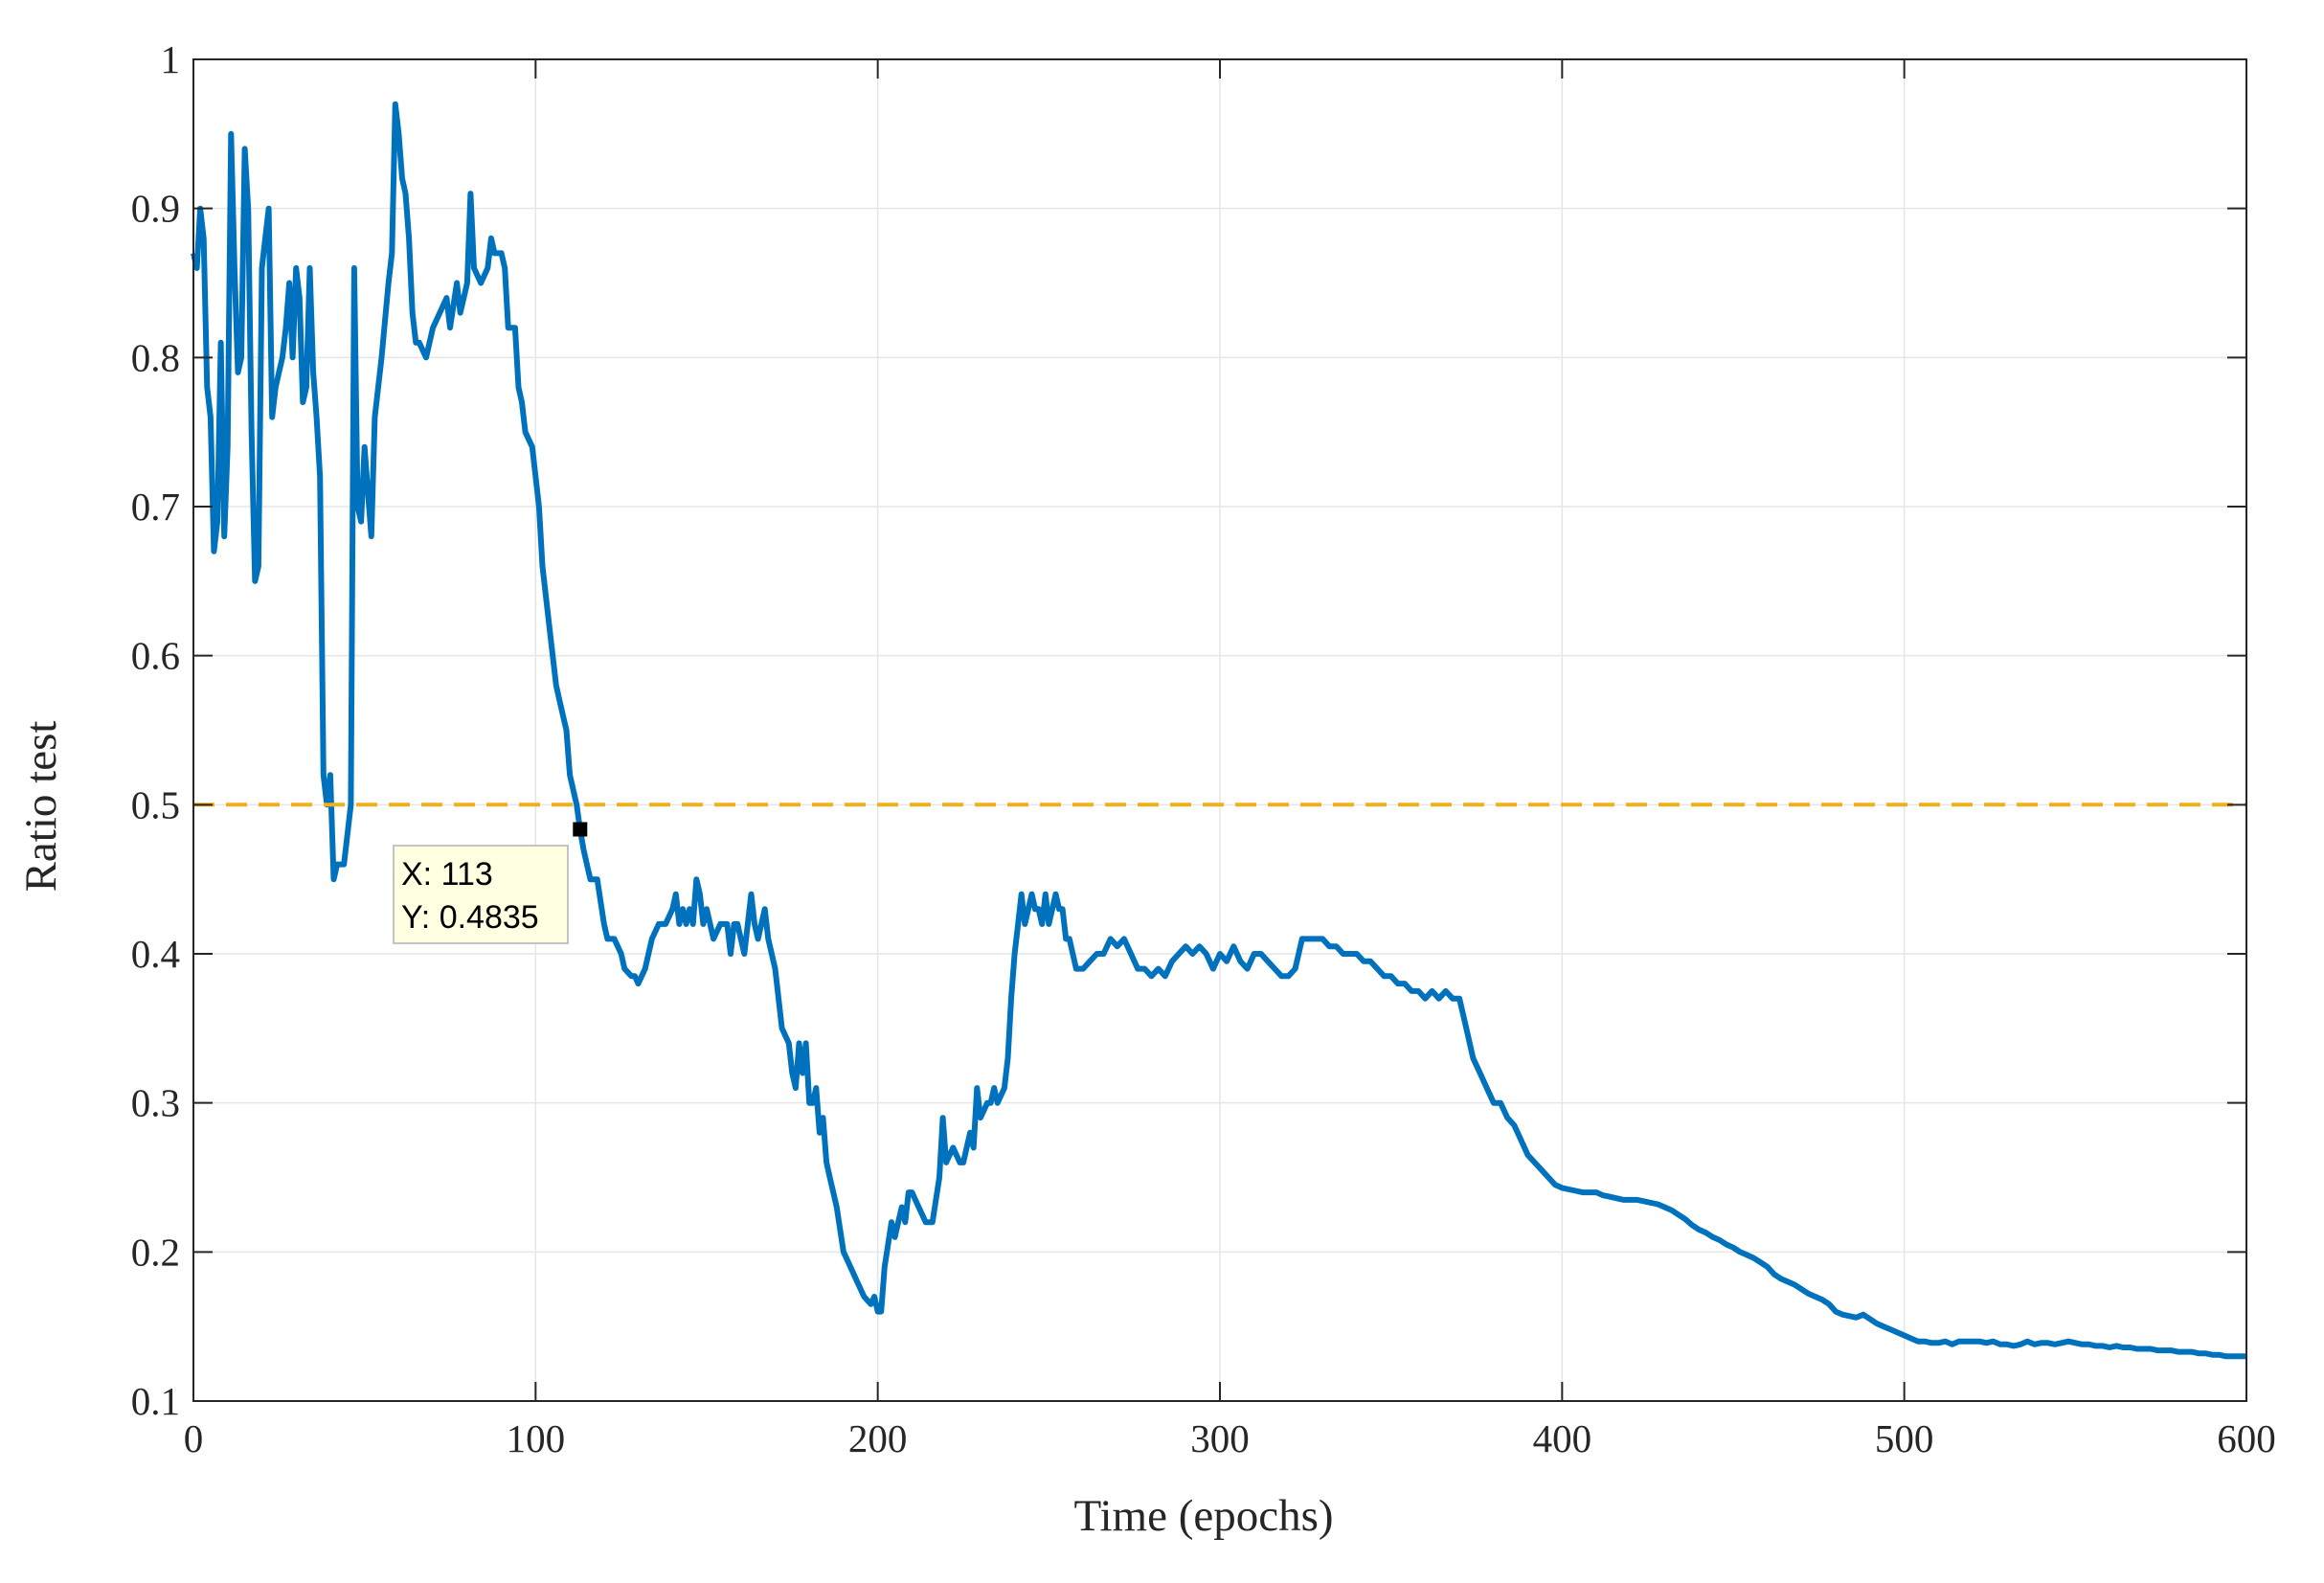 Image resolution: width=2324 pixels, height=1583 pixels. Describe the element at coordinates (156, 954) in the screenshot. I see `y-tick-label: 0.4` at that location.